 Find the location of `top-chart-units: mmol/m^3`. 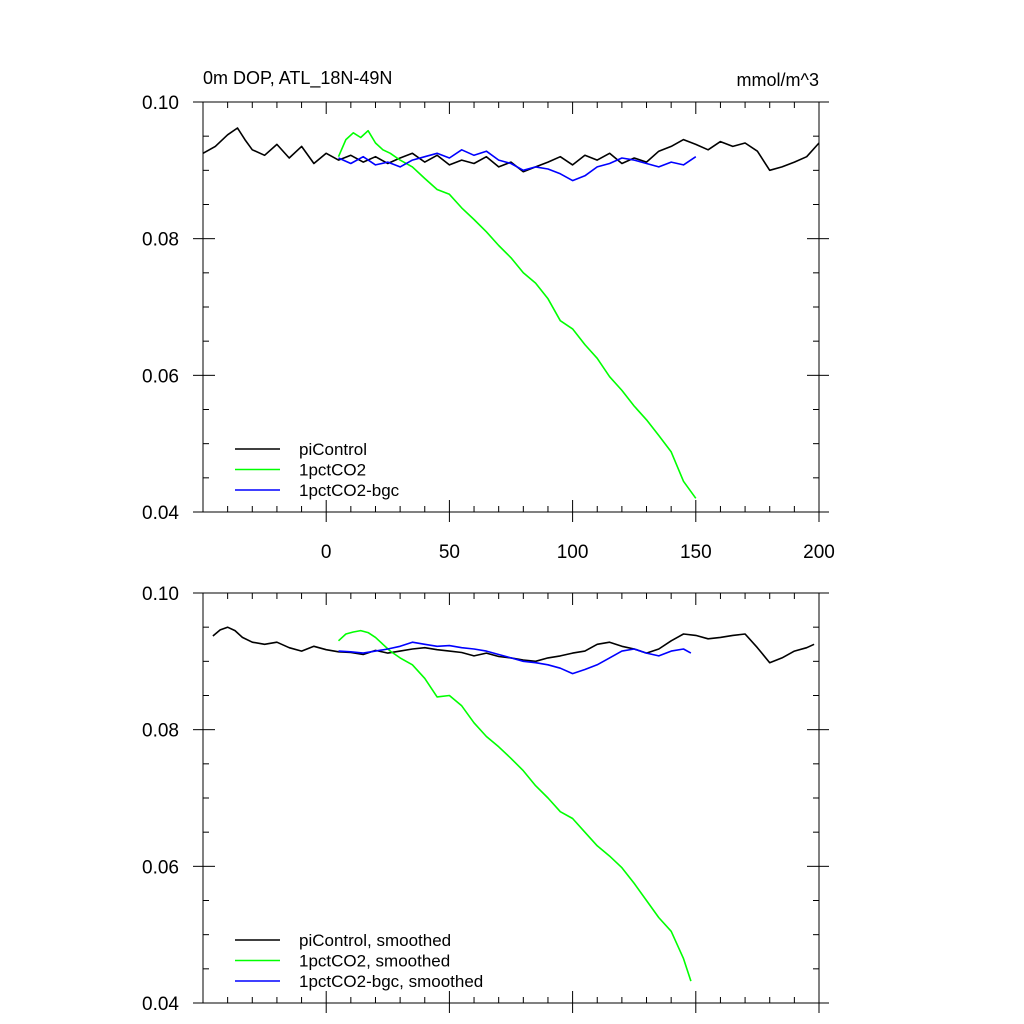

top-chart-units: mmol/m^3 is located at coordinates (778, 80).